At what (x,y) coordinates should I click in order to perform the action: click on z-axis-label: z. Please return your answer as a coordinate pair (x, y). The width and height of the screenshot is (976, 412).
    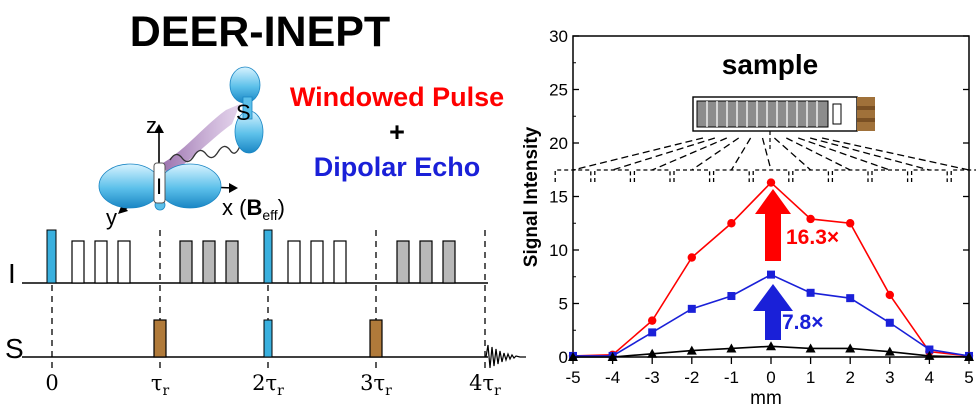
    Looking at the image, I should click on (151, 125).